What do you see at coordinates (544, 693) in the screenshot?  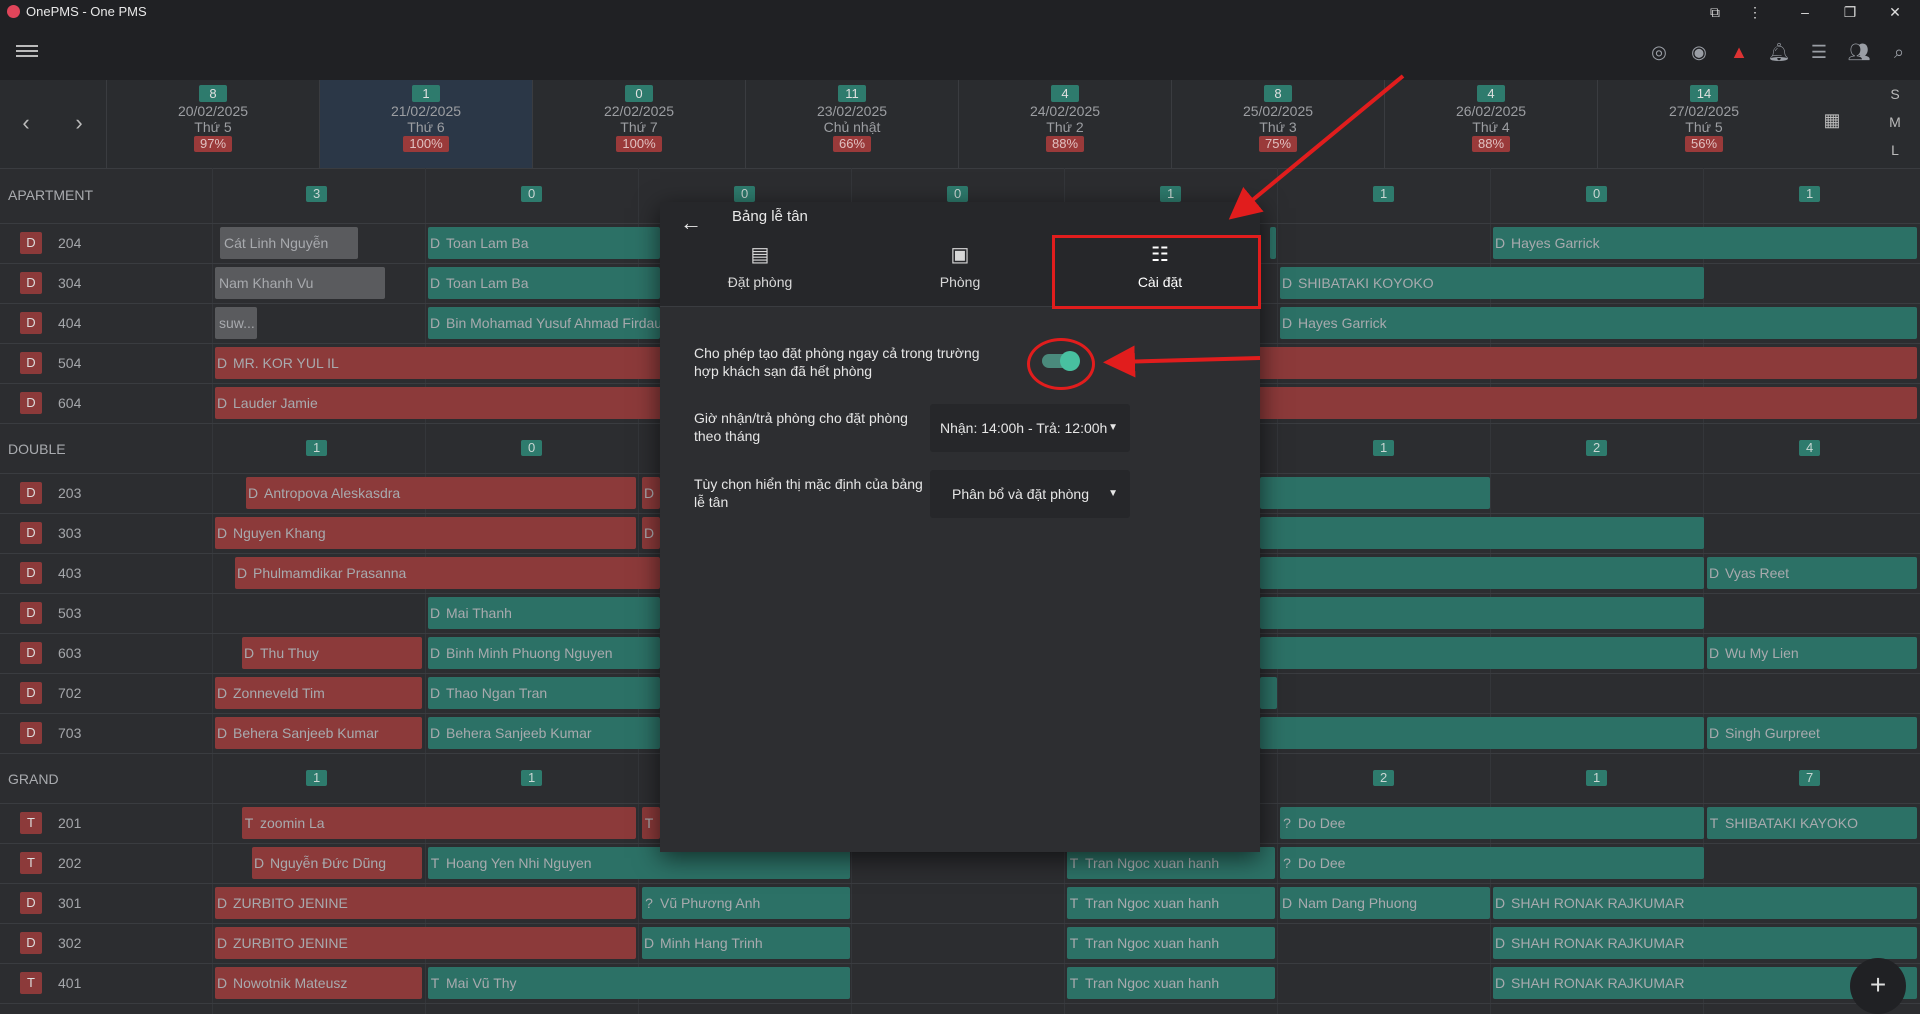 I see `booking-bar: D Thao Ngan Tran` at bounding box center [544, 693].